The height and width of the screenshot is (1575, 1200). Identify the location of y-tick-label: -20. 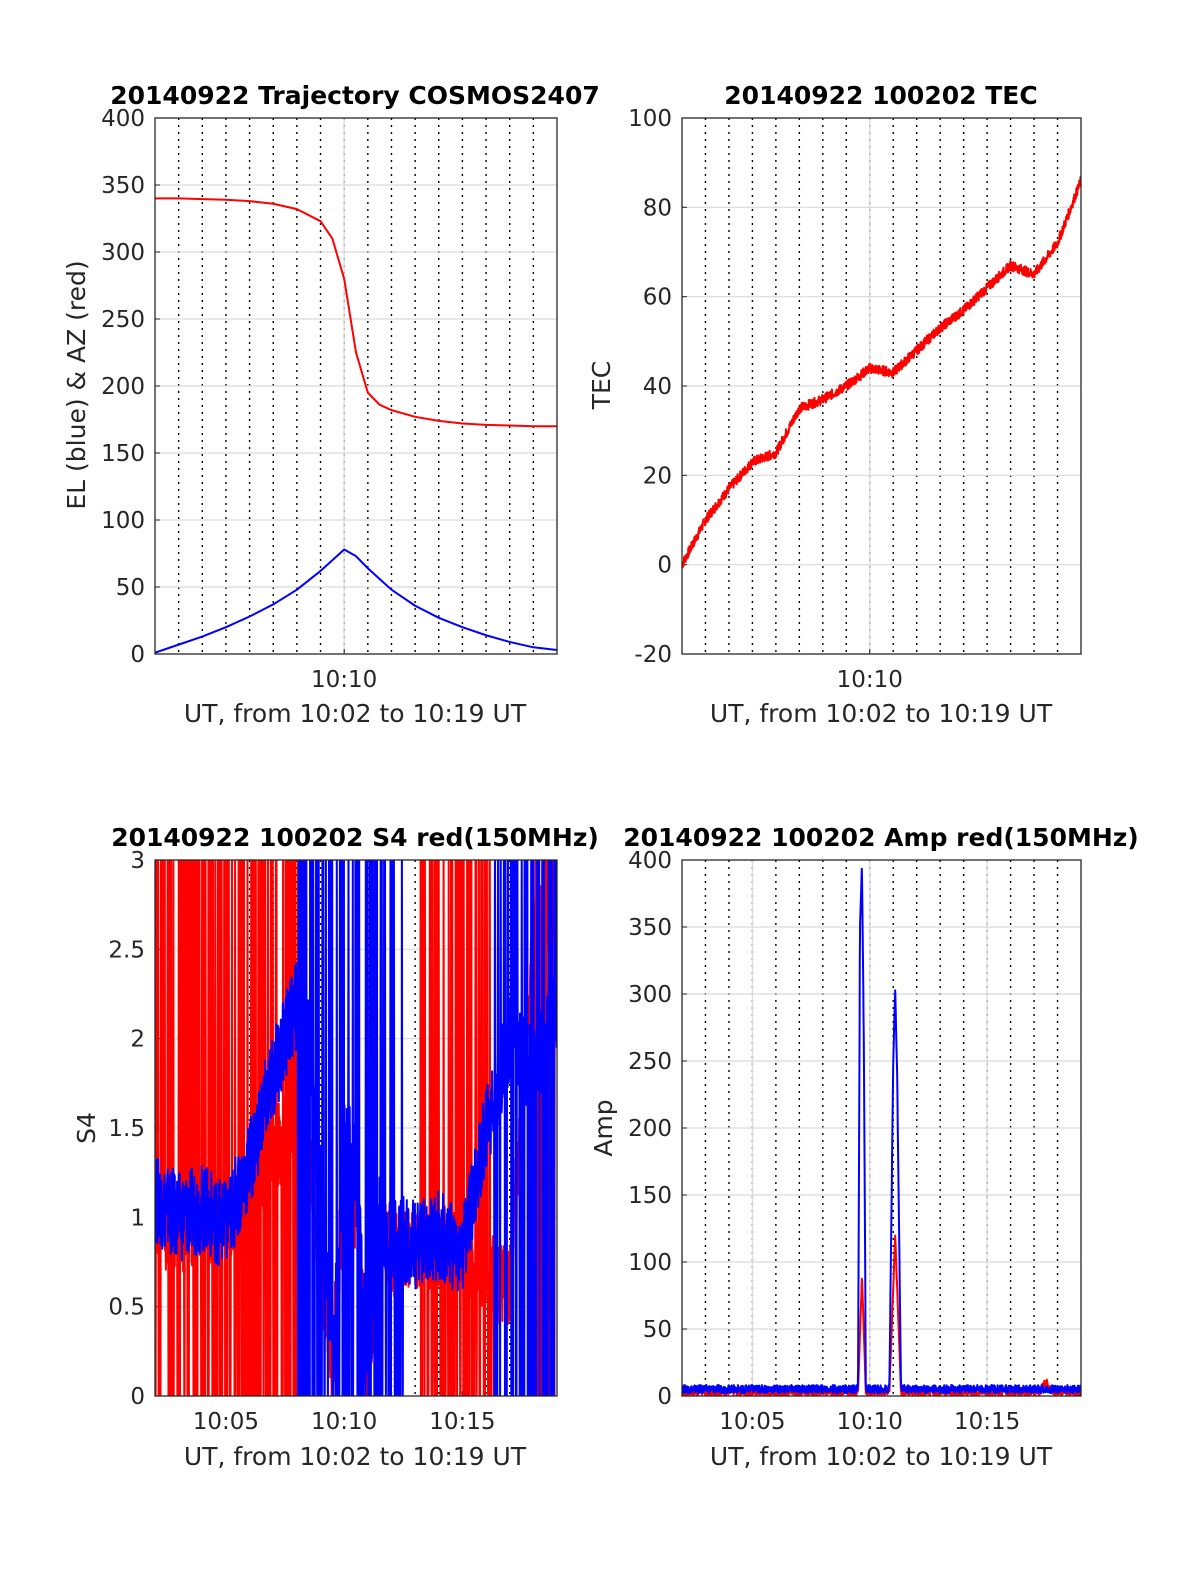
(653, 655).